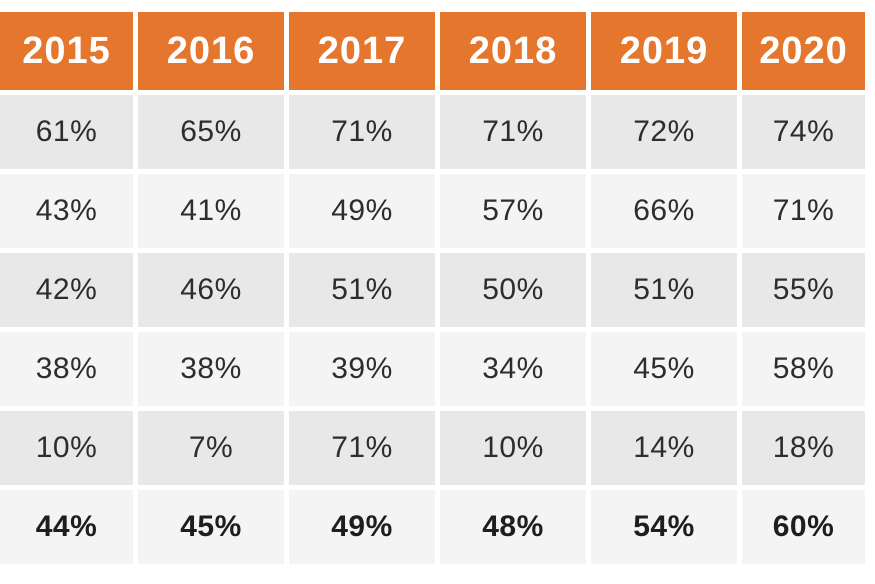 The width and height of the screenshot is (875, 584). I want to click on table-cell: 55%, so click(803, 290).